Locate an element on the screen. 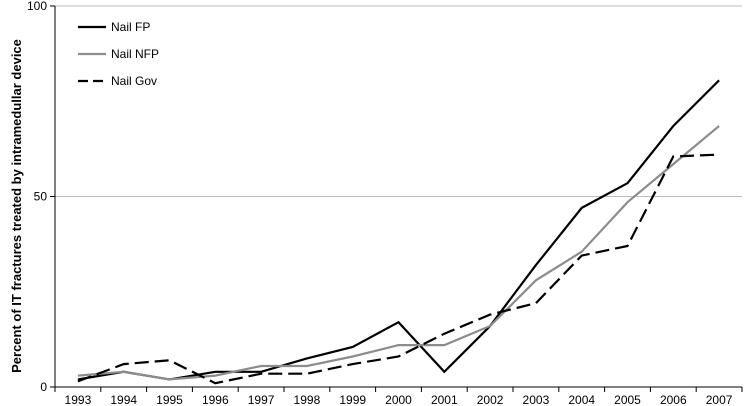 The height and width of the screenshot is (406, 750). x-tick-label-2000: 2000 is located at coordinates (398, 399).